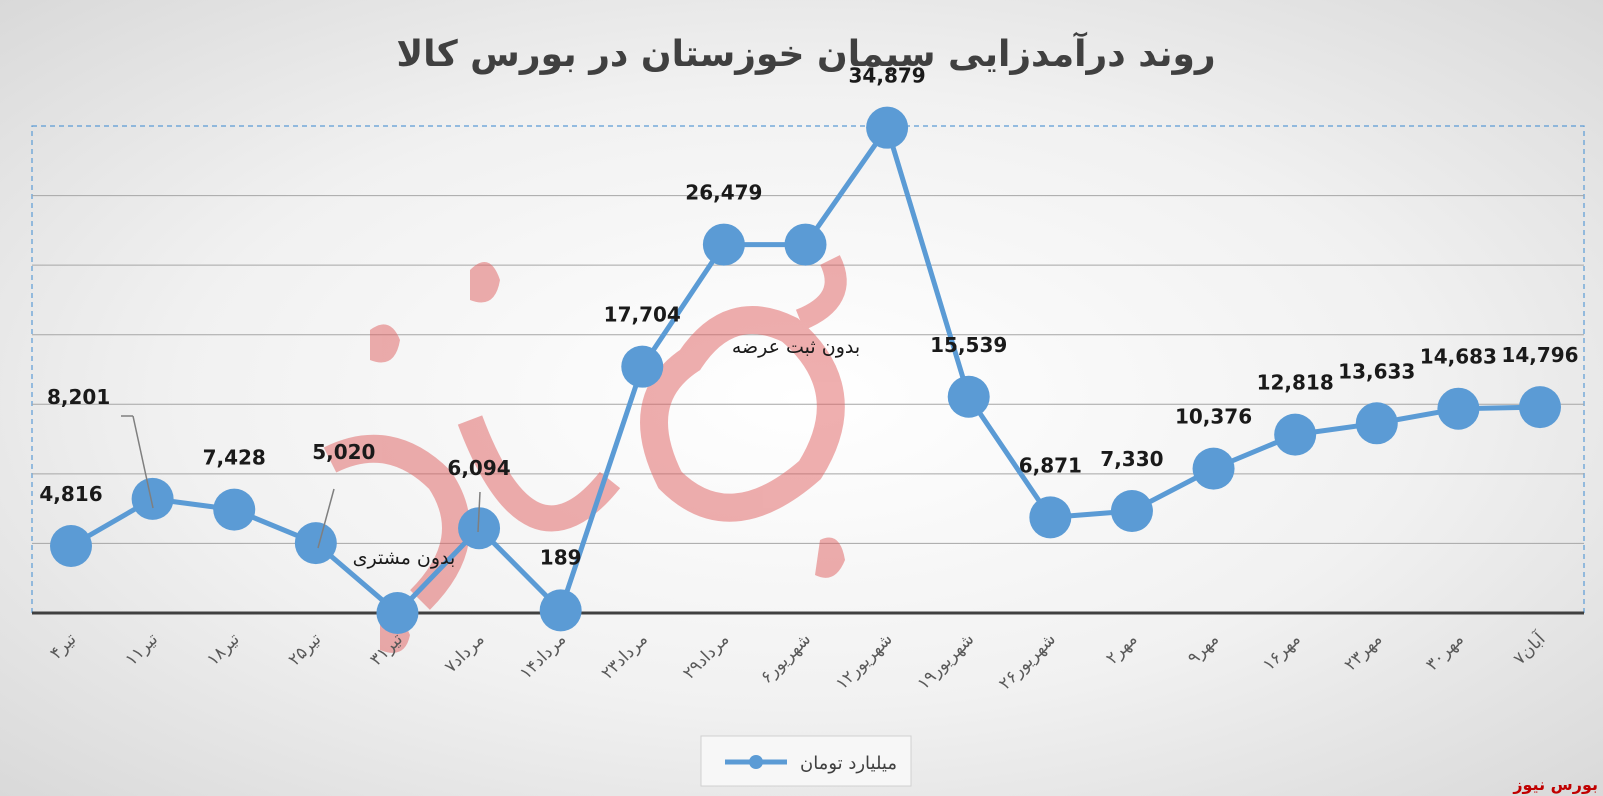 This screenshot has width=1603, height=796. What do you see at coordinates (1295, 383) in the screenshot?
I see `data-label: 12,818` at bounding box center [1295, 383].